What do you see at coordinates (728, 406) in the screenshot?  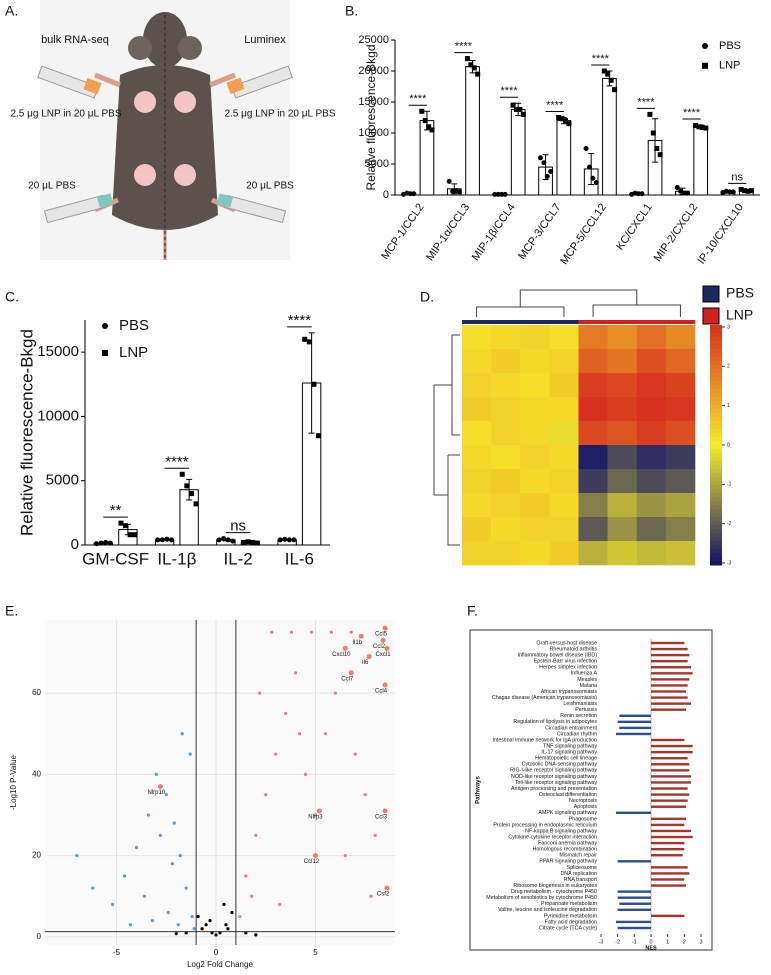 I see `colorbar-label: 1` at bounding box center [728, 406].